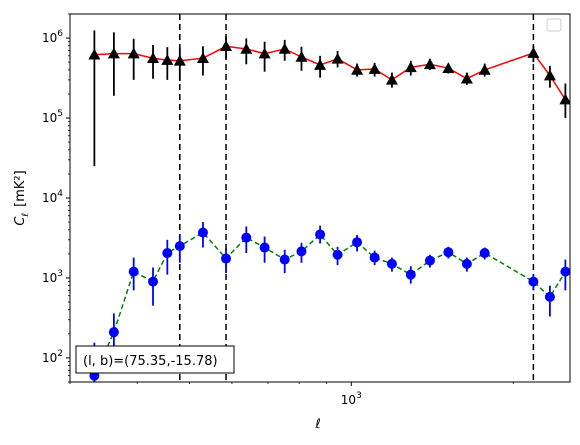 The image size is (580, 445). I want to click on annotation-box: (l, b)=(75.35,-15.78), so click(155, 359).